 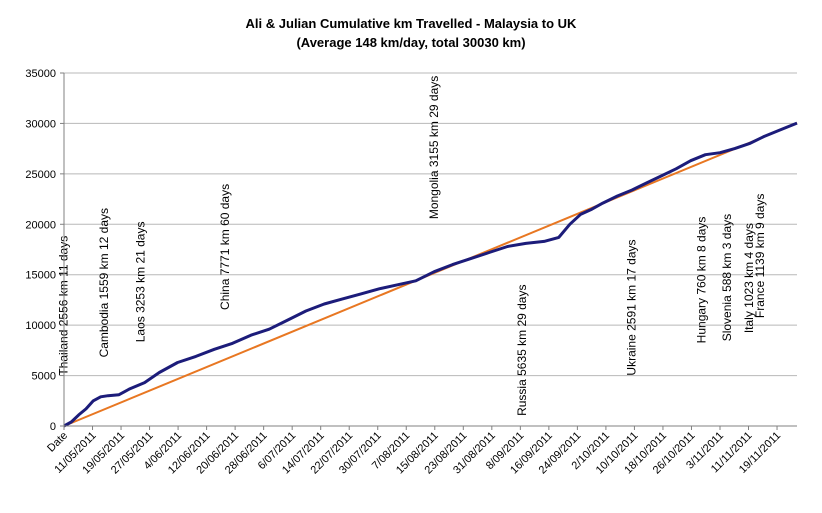 What do you see at coordinates (44, 377) in the screenshot?
I see `y-tick-label: 5000` at bounding box center [44, 377].